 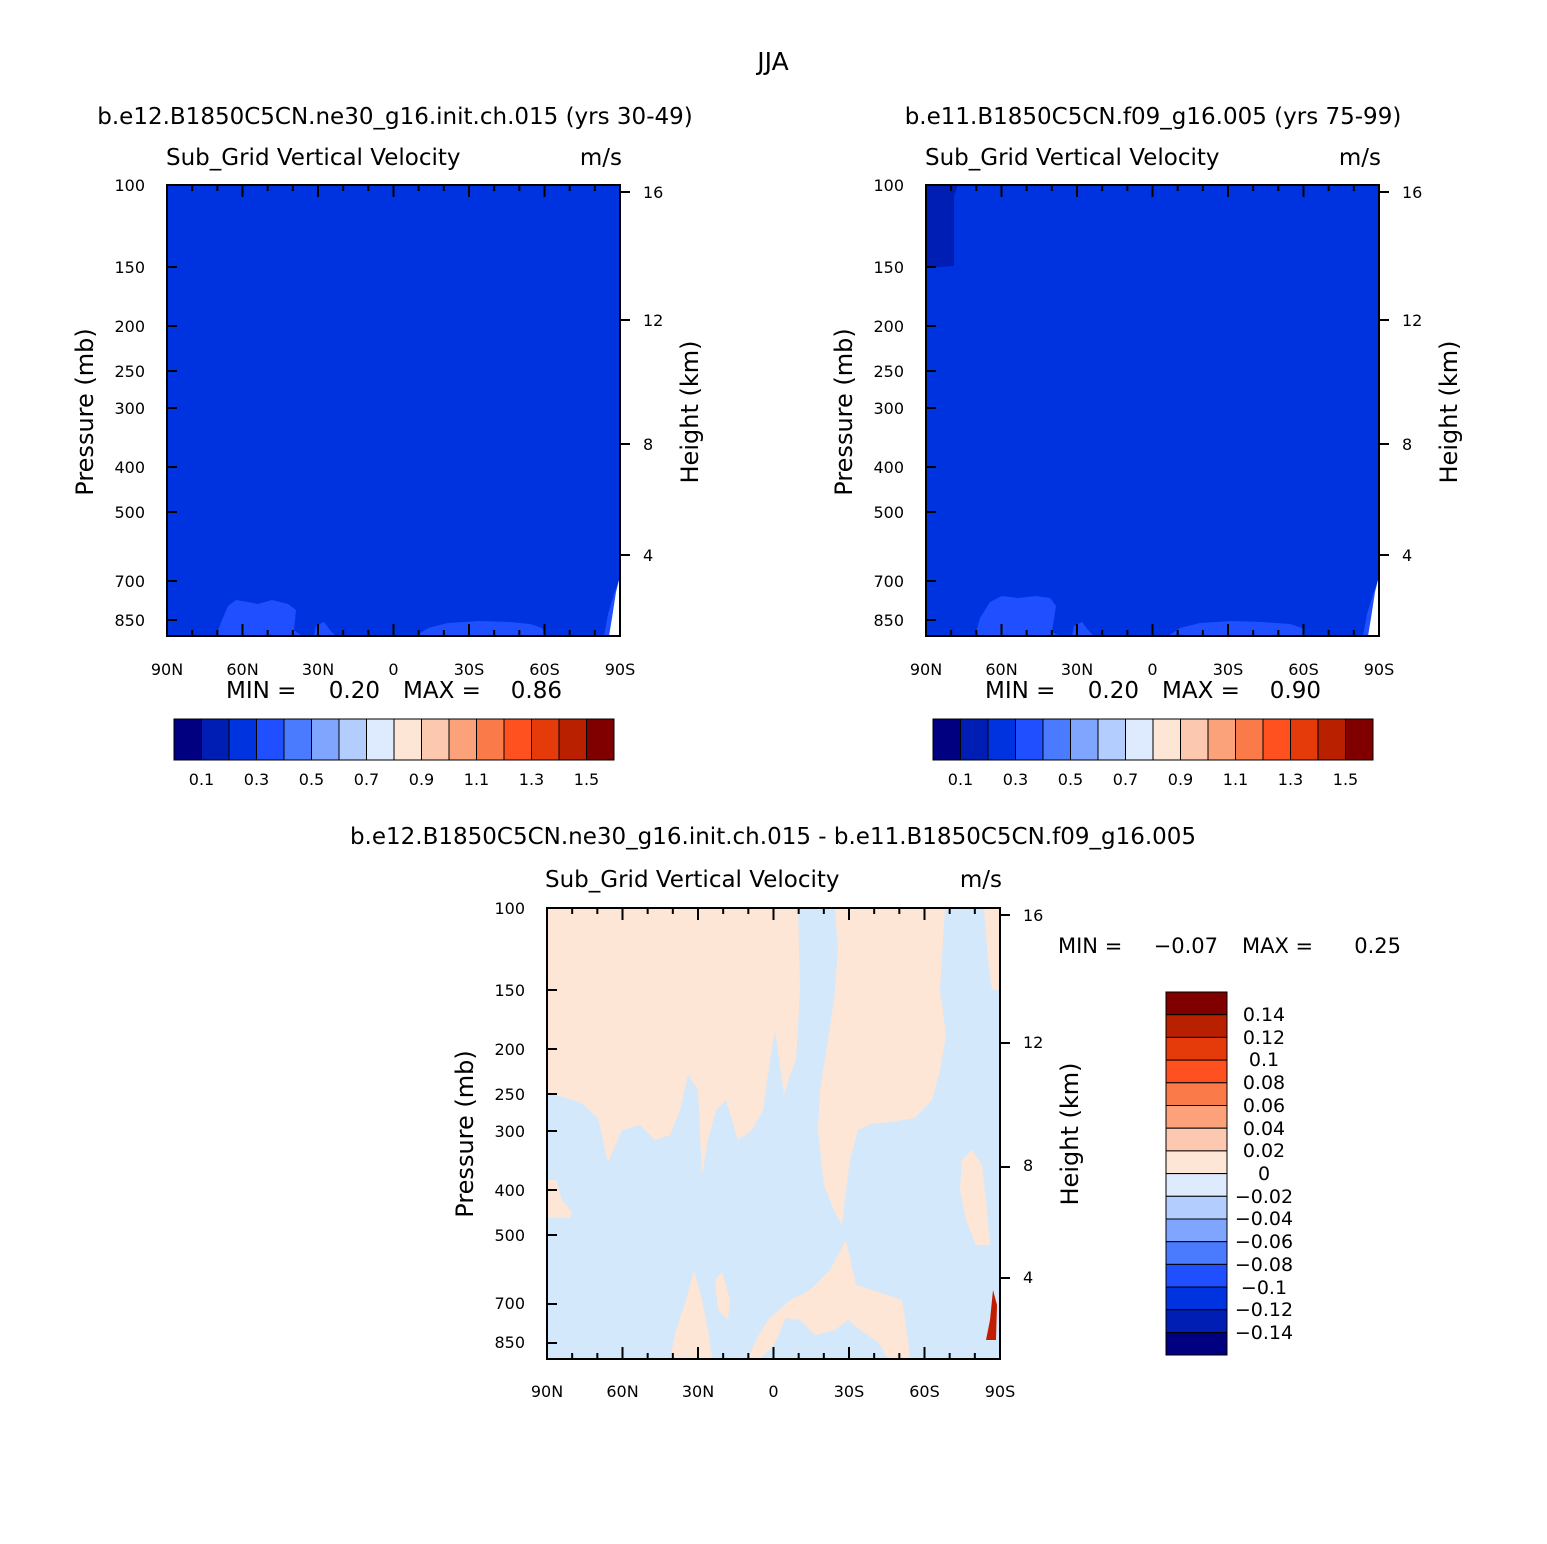 What do you see at coordinates (1113, 691) in the screenshot?
I see `panel-b-min-value: 0.20` at bounding box center [1113, 691].